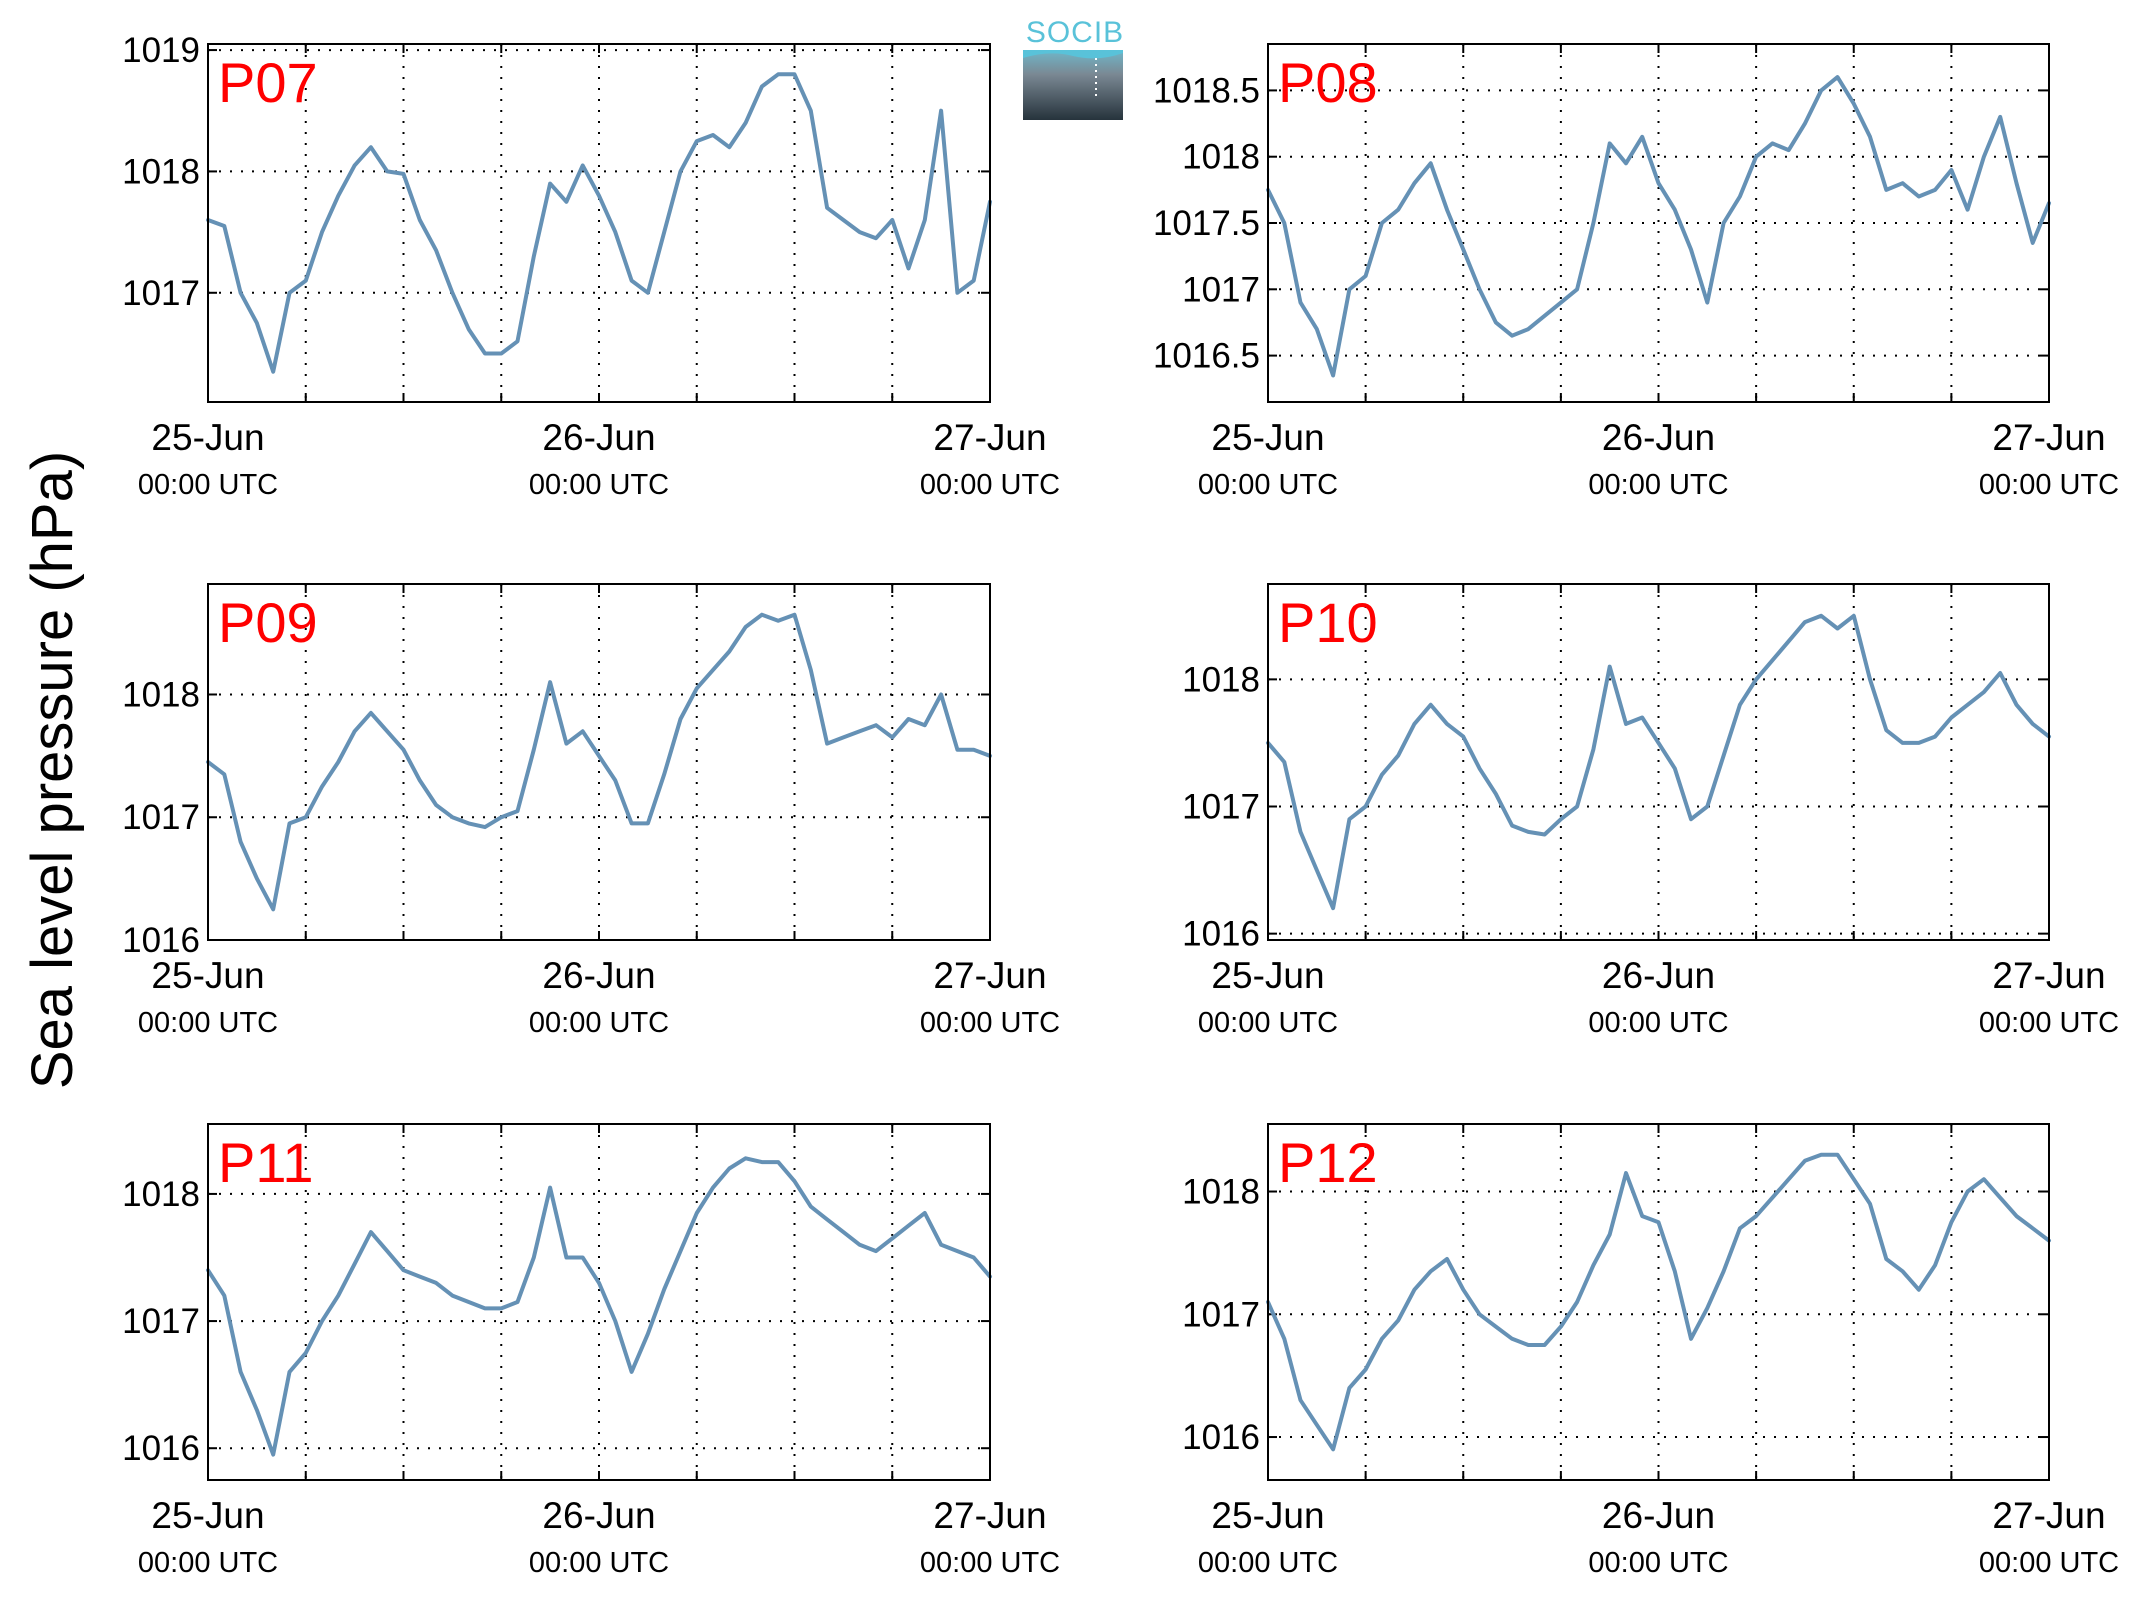 Image resolution: width=2138 pixels, height=1608 pixels. Describe the element at coordinates (268, 82) in the screenshot. I see `panel-station-label: P07` at that location.